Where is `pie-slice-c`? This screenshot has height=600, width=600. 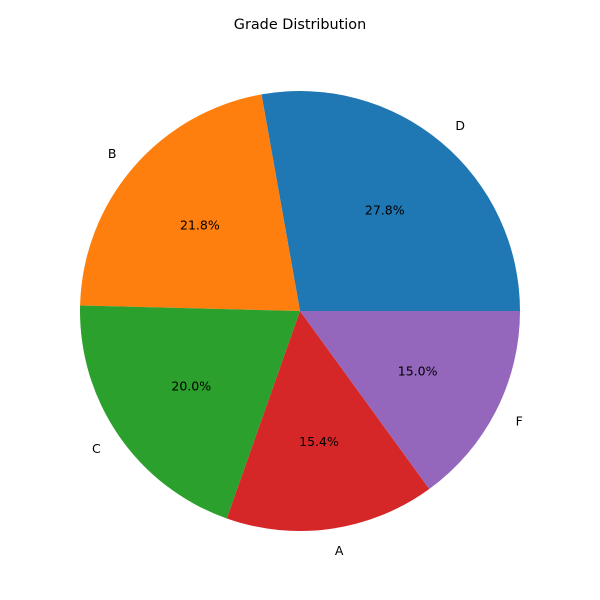
pie-slice-c is located at coordinates (190, 412).